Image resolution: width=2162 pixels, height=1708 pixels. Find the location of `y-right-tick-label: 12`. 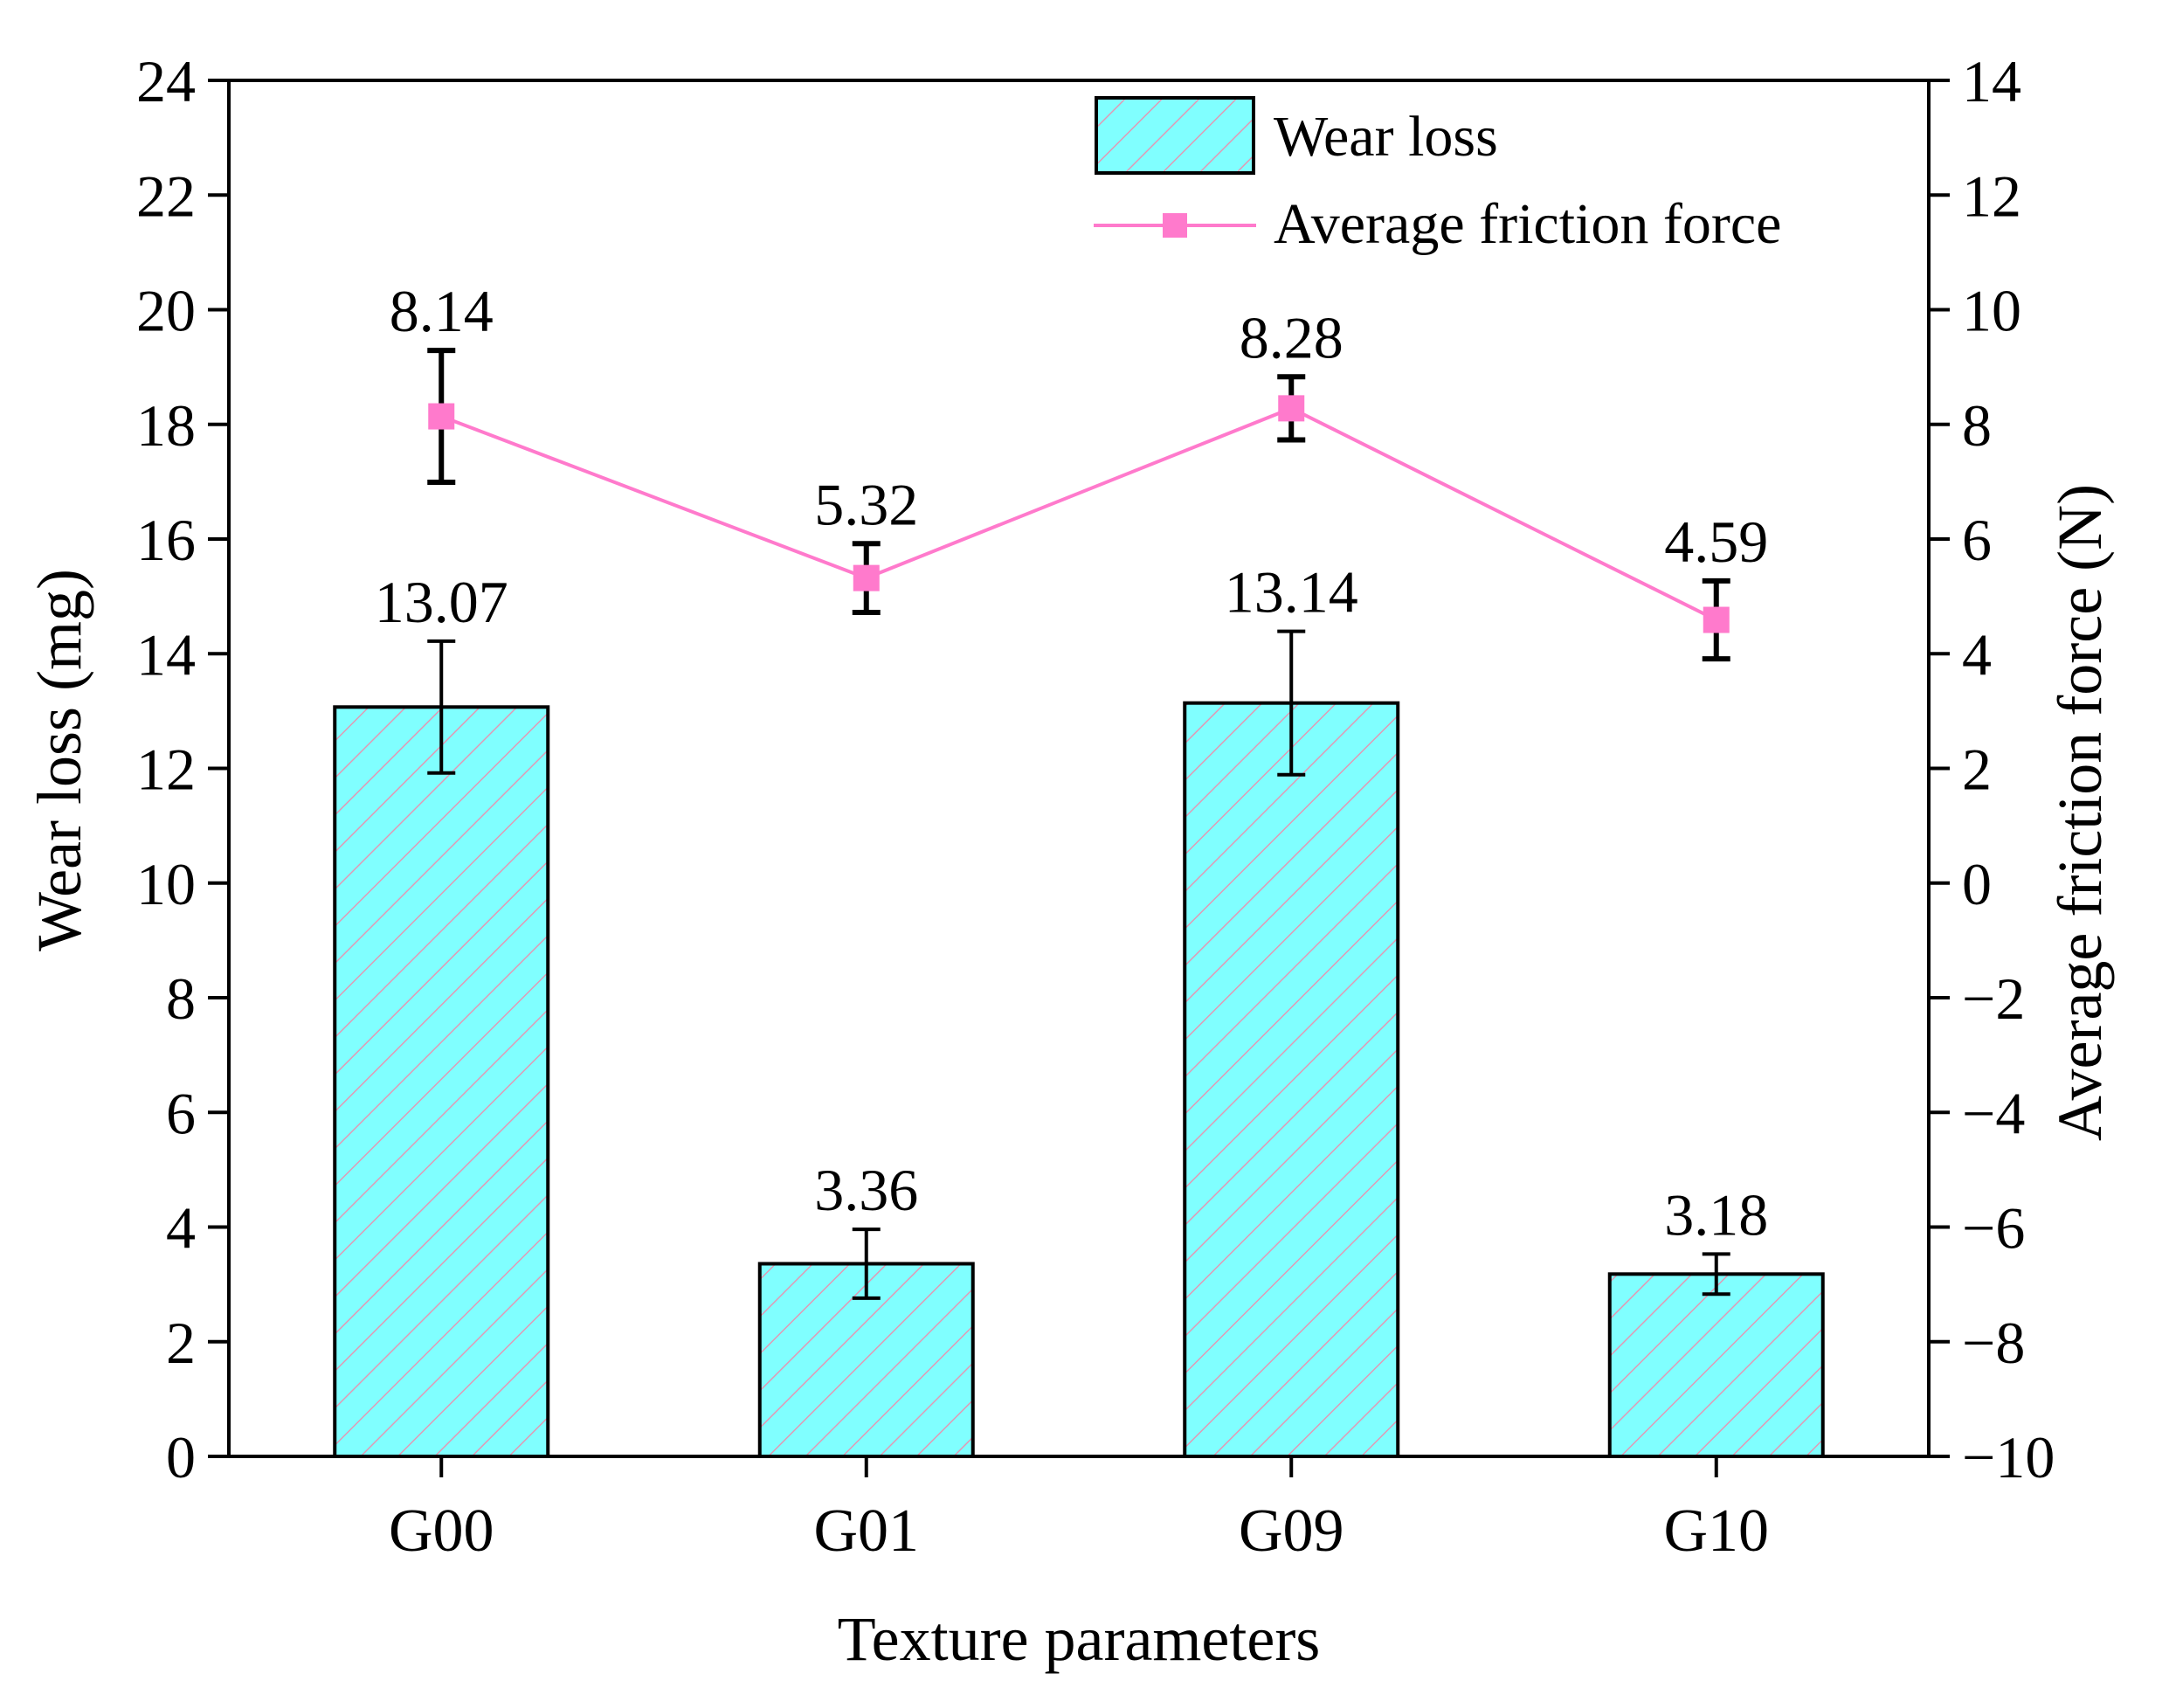

y-right-tick-label: 12 is located at coordinates (1991, 196).